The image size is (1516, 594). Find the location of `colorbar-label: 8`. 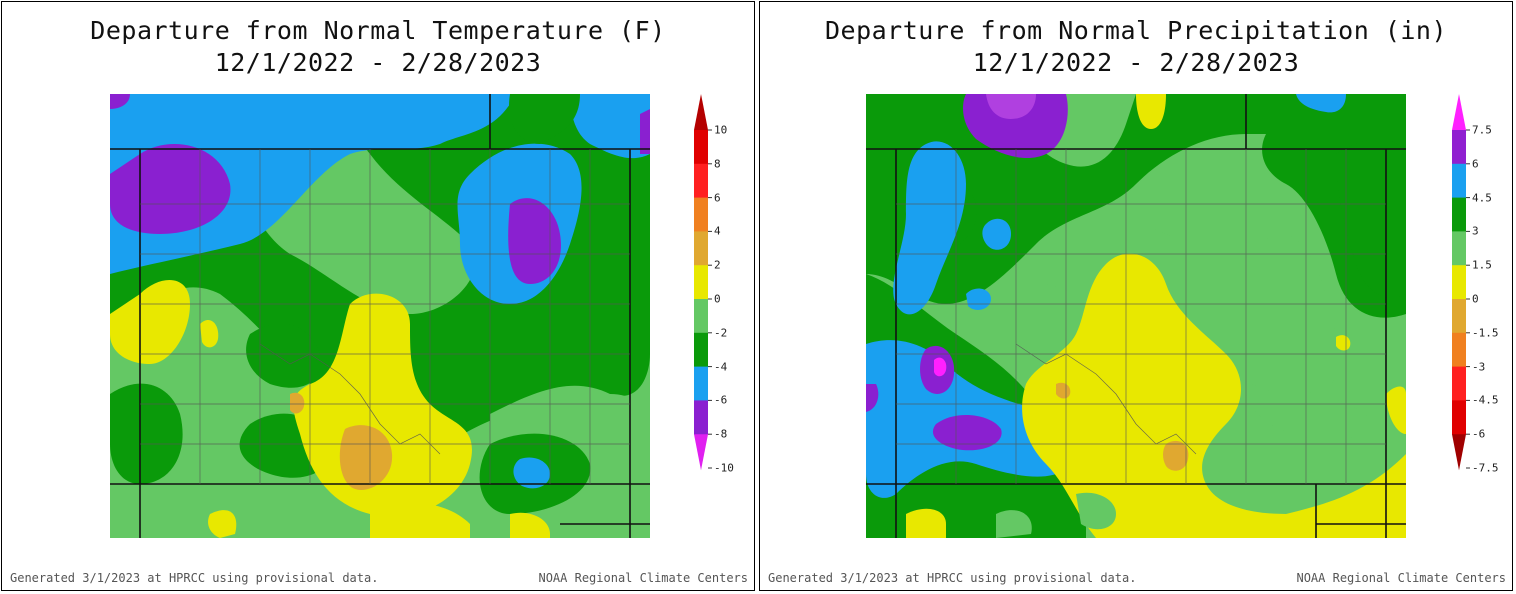

colorbar-label: 8 is located at coordinates (717, 164).